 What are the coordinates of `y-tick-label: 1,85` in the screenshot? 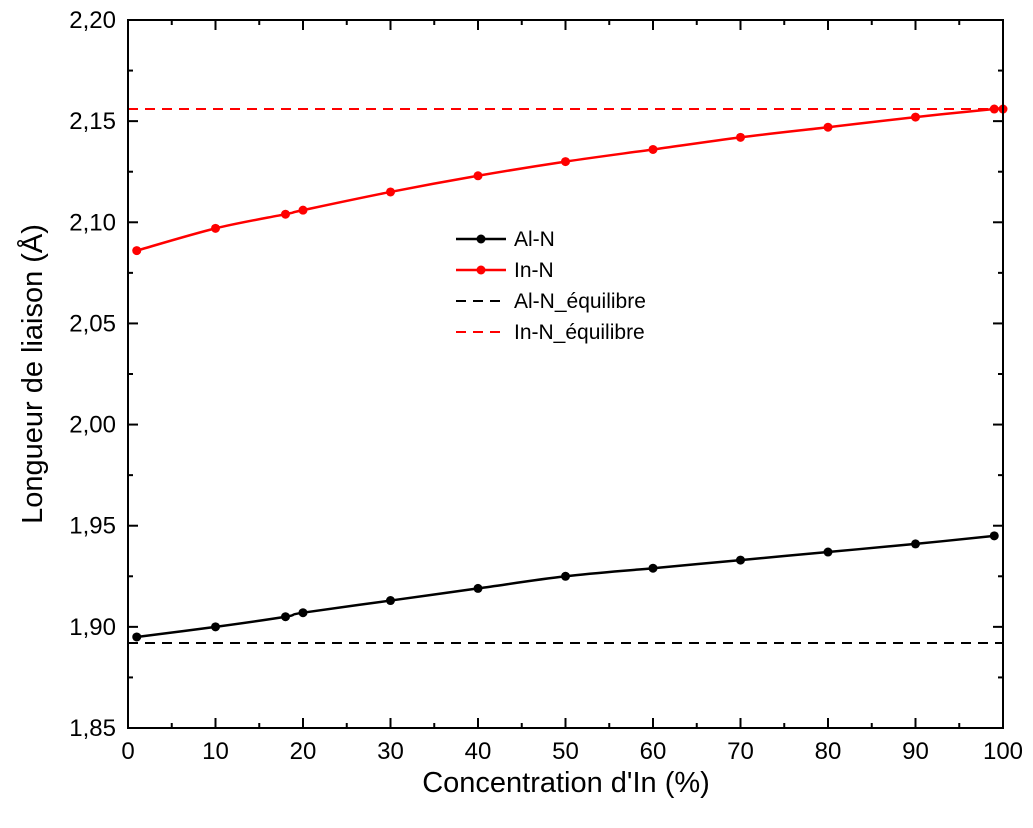 It's located at (92, 728).